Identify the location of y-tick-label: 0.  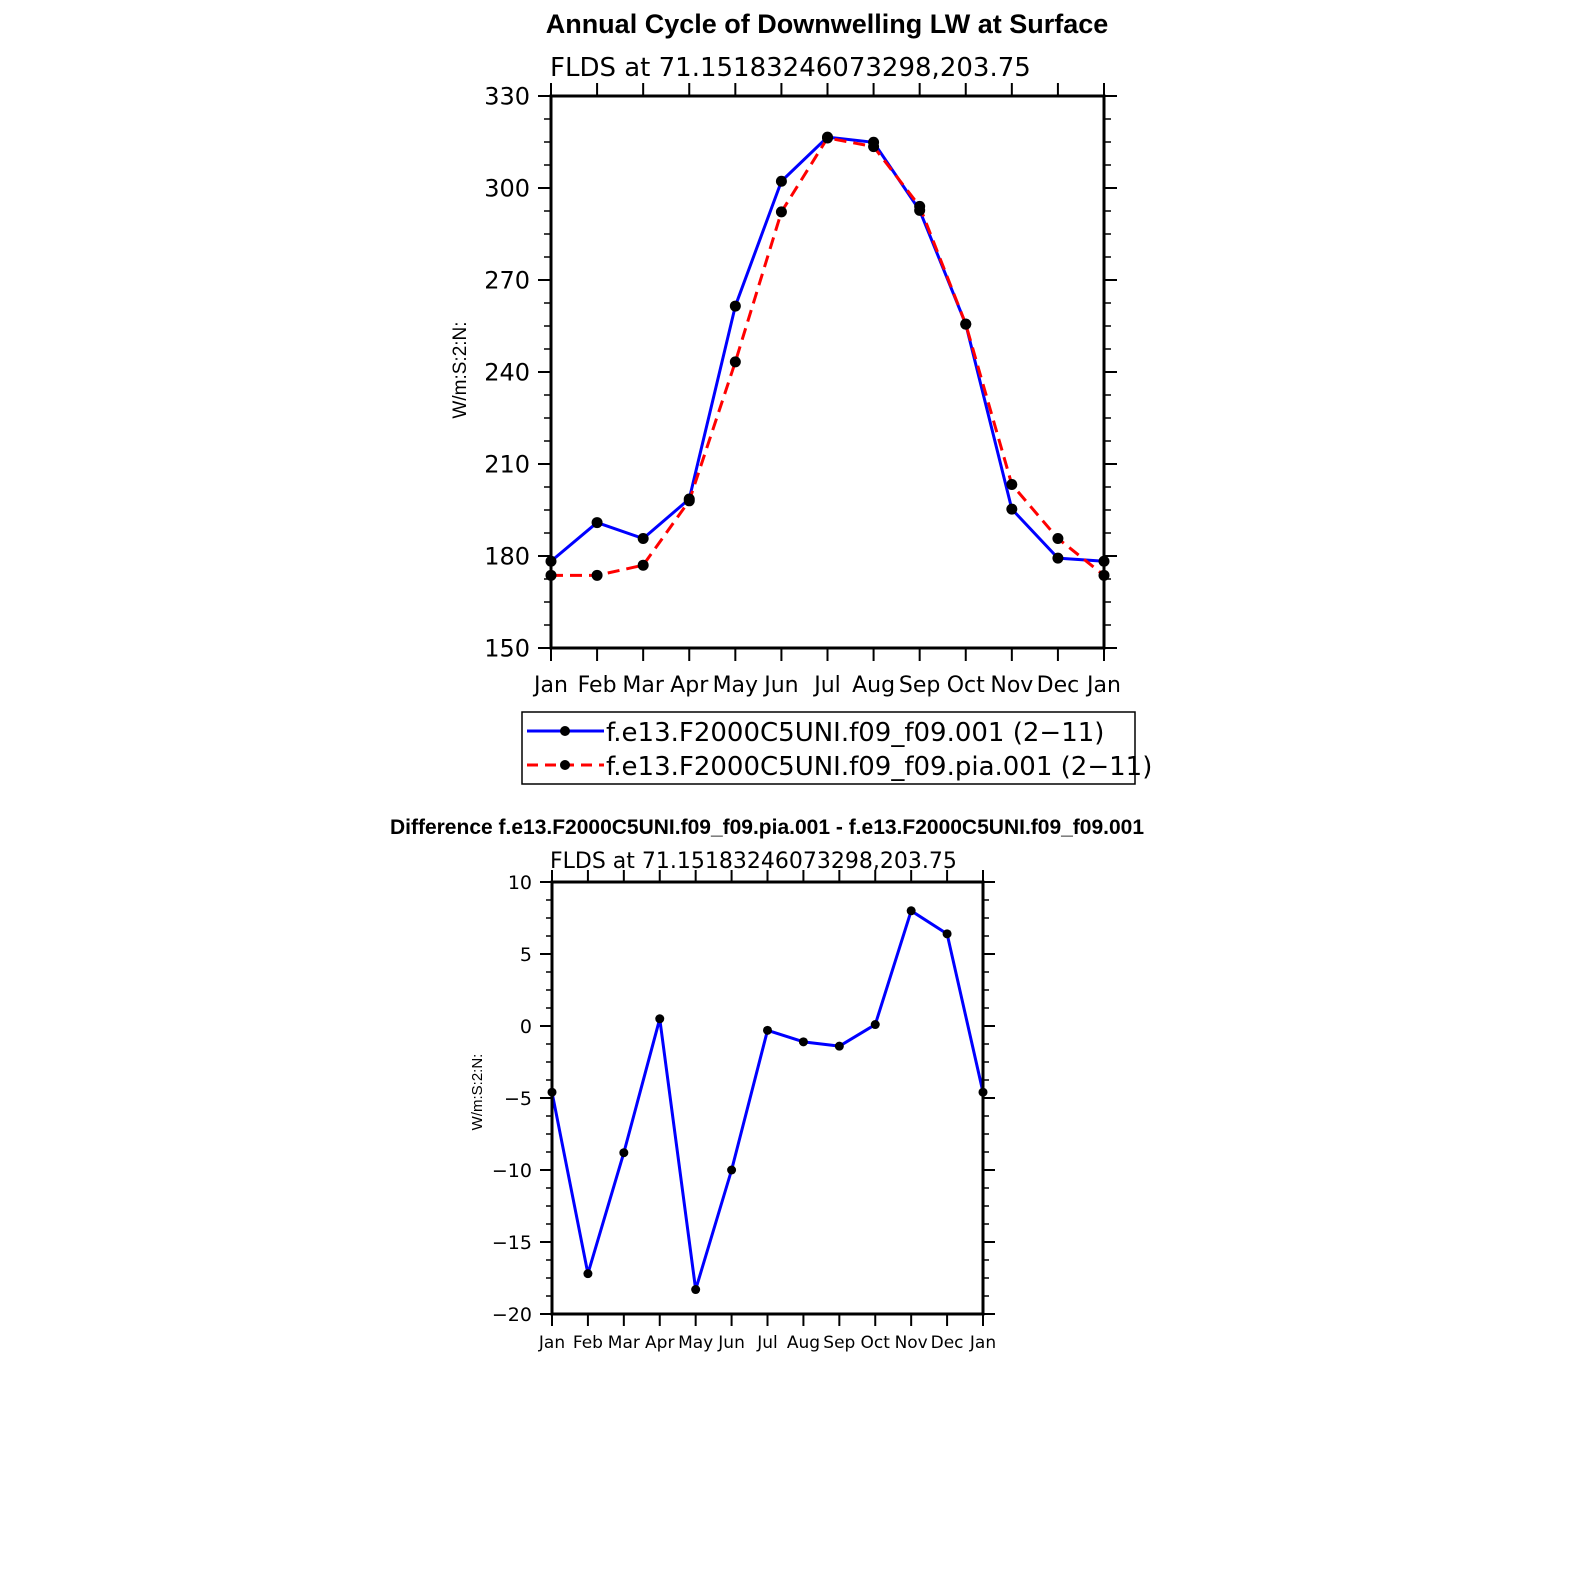
(526, 1027).